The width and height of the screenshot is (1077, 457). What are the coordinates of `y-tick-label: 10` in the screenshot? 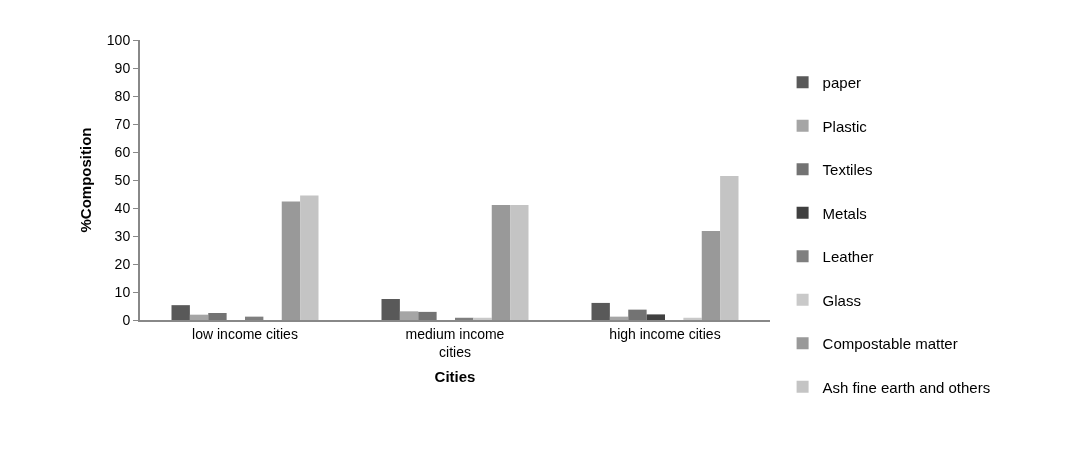 It's located at (122, 291).